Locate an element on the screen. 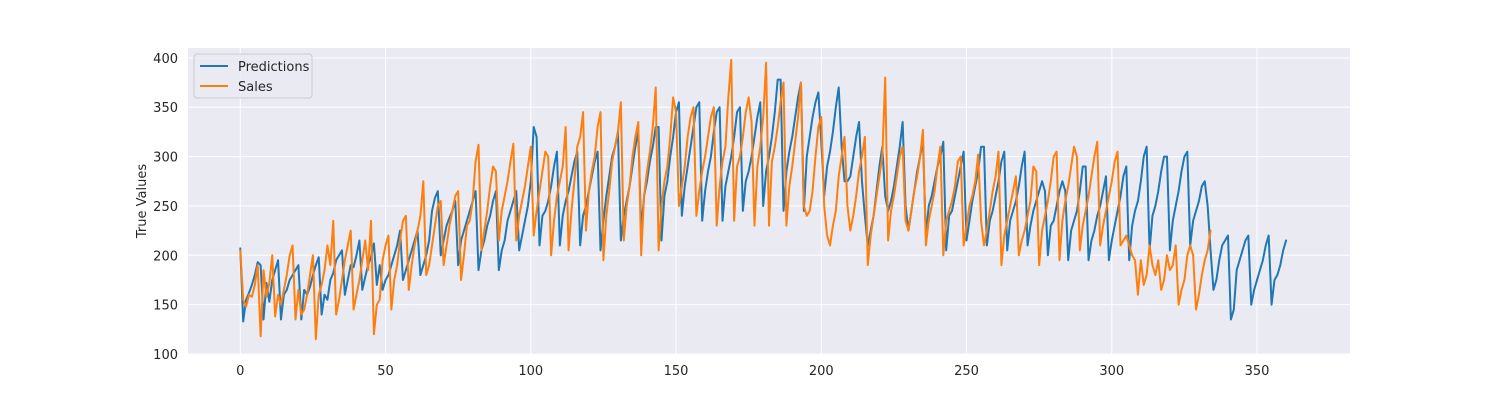 This screenshot has width=1500, height=400. y-tick-label: 250 is located at coordinates (165, 207).